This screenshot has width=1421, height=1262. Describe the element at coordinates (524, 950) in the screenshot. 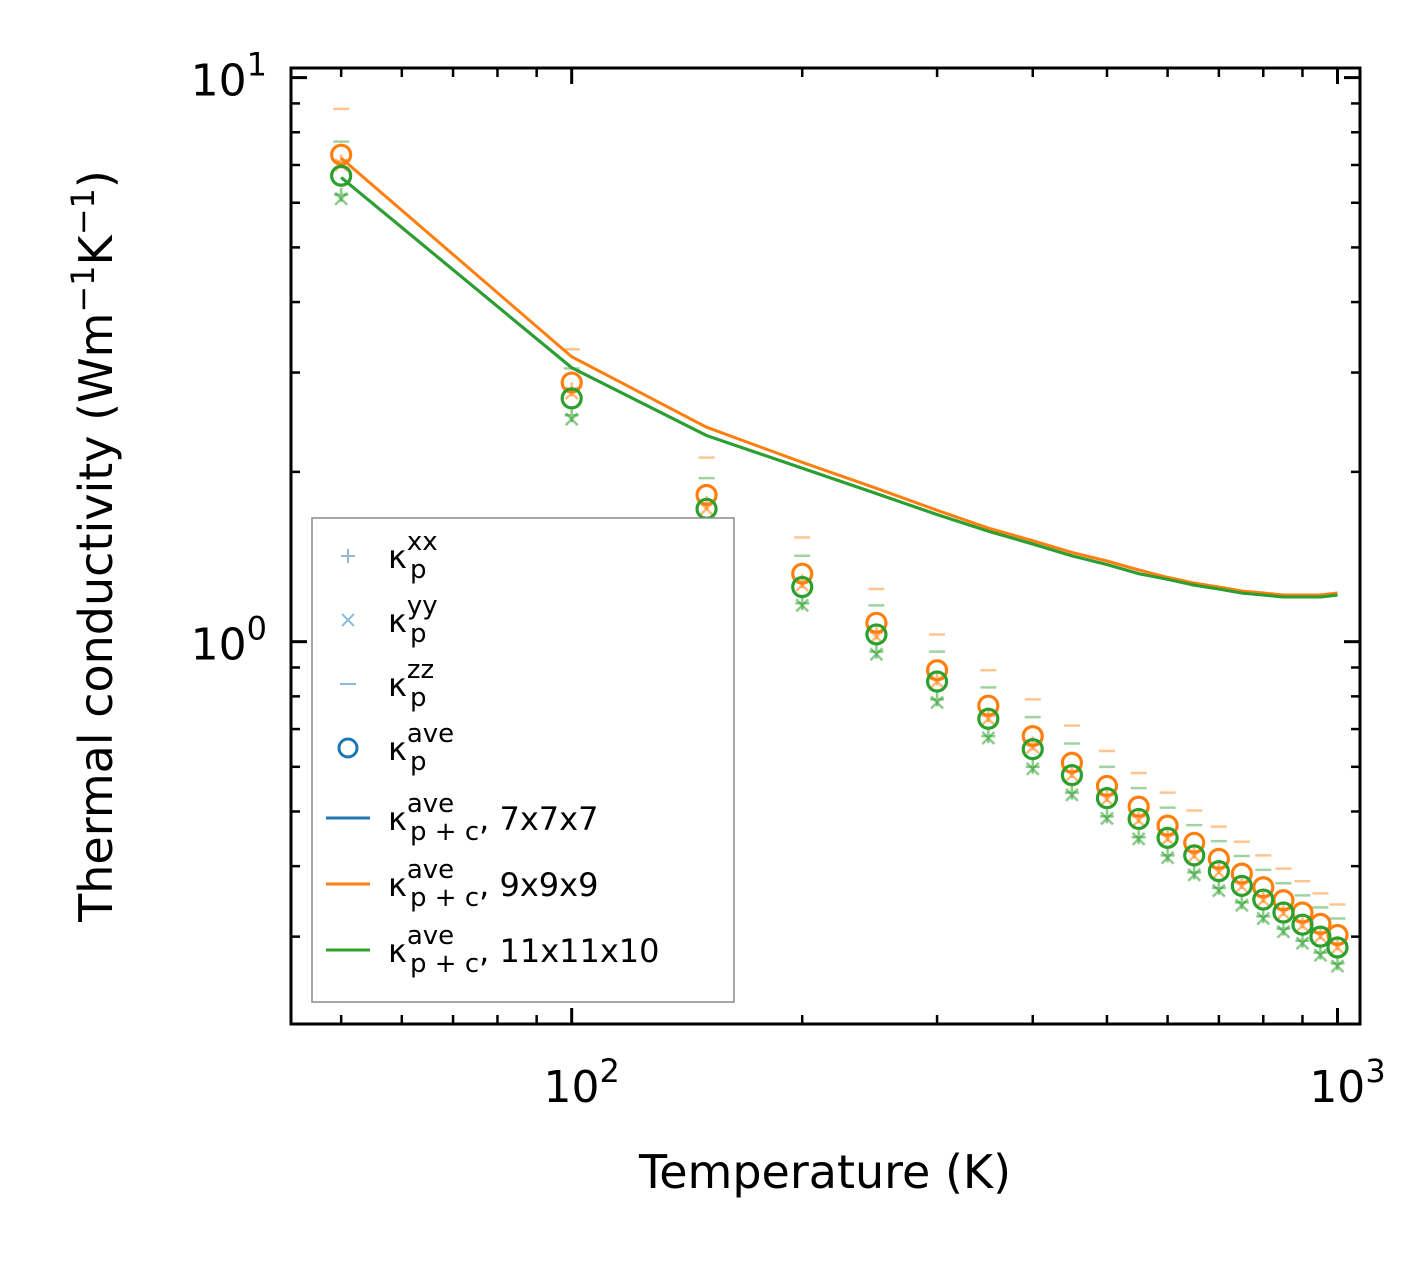

I see `legend-label: κave p + c, 11x11x10` at that location.